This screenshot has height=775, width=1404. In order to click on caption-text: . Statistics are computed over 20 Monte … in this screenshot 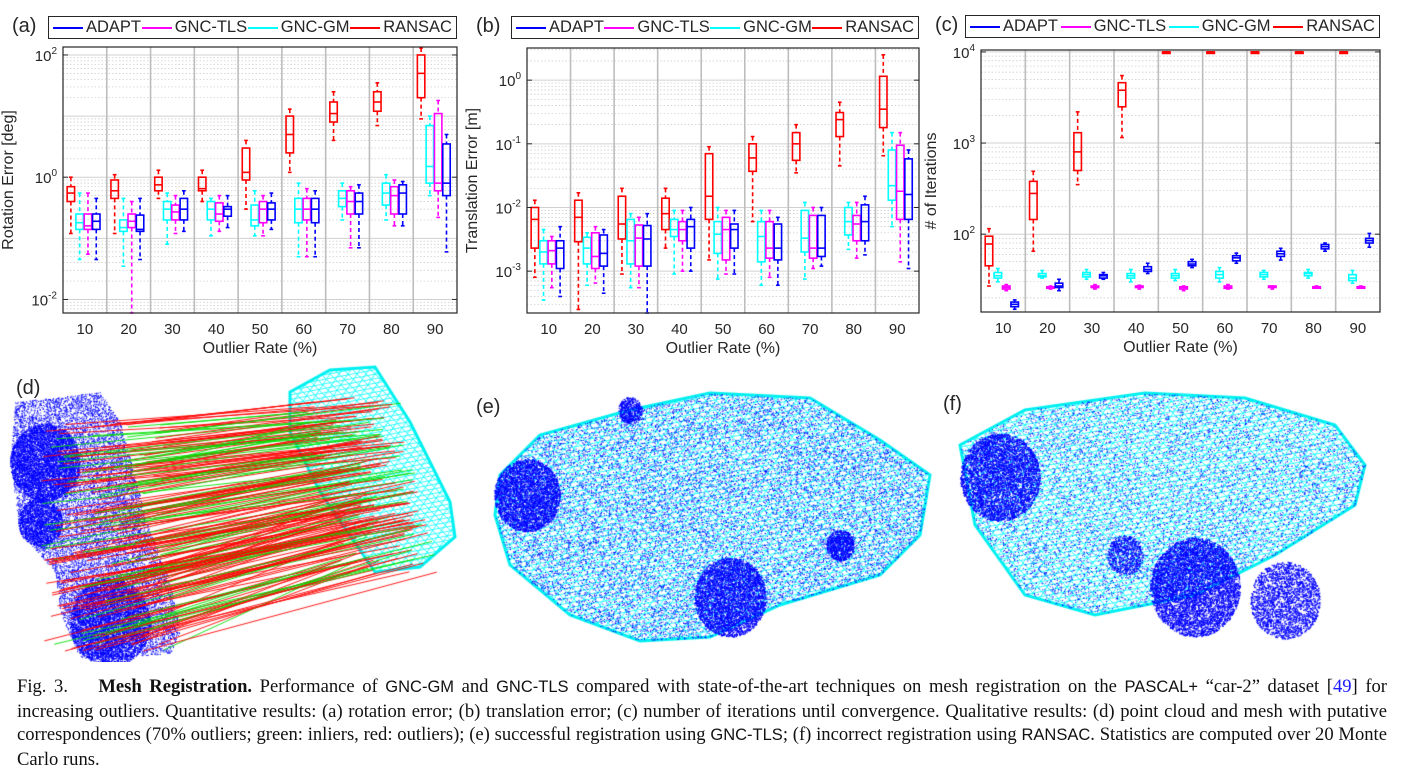, I will do `click(702, 747)`.